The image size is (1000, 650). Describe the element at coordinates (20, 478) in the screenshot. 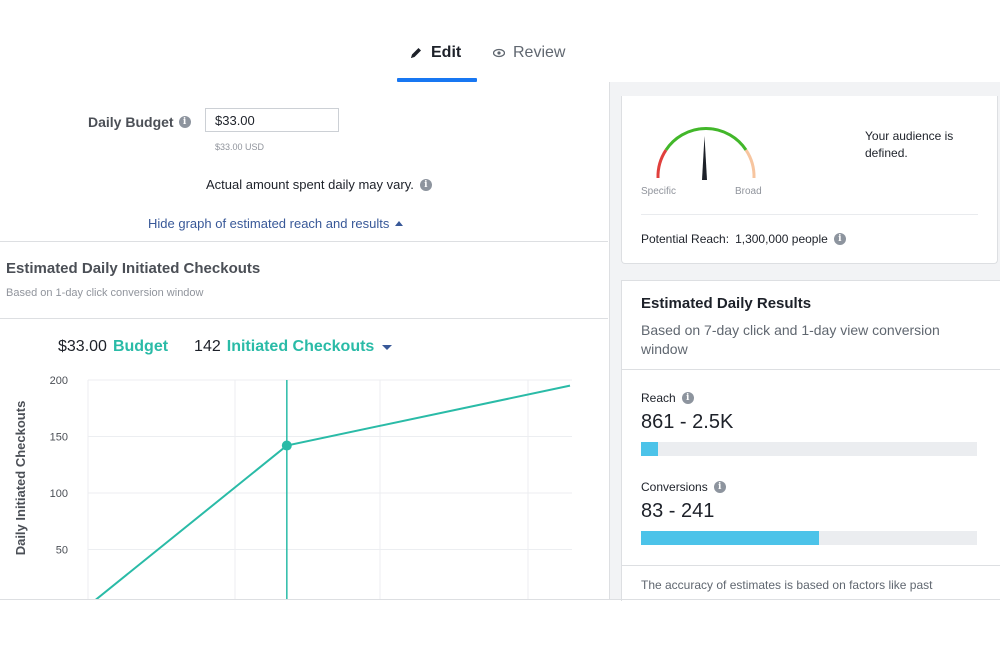

I see `y-axis-label: Daily Initiated Checkouts` at that location.